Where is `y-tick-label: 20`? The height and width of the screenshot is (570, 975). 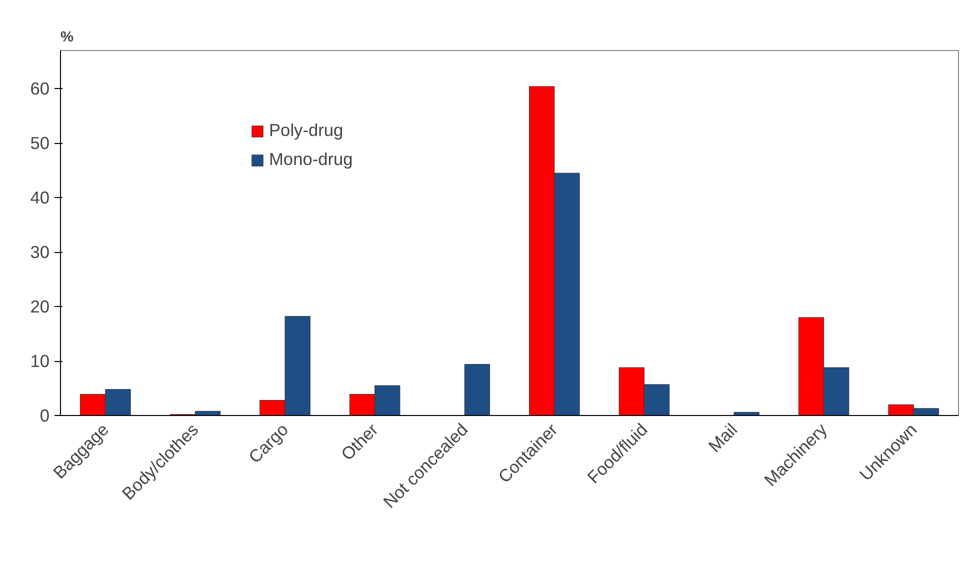
y-tick-label: 20 is located at coordinates (40, 306).